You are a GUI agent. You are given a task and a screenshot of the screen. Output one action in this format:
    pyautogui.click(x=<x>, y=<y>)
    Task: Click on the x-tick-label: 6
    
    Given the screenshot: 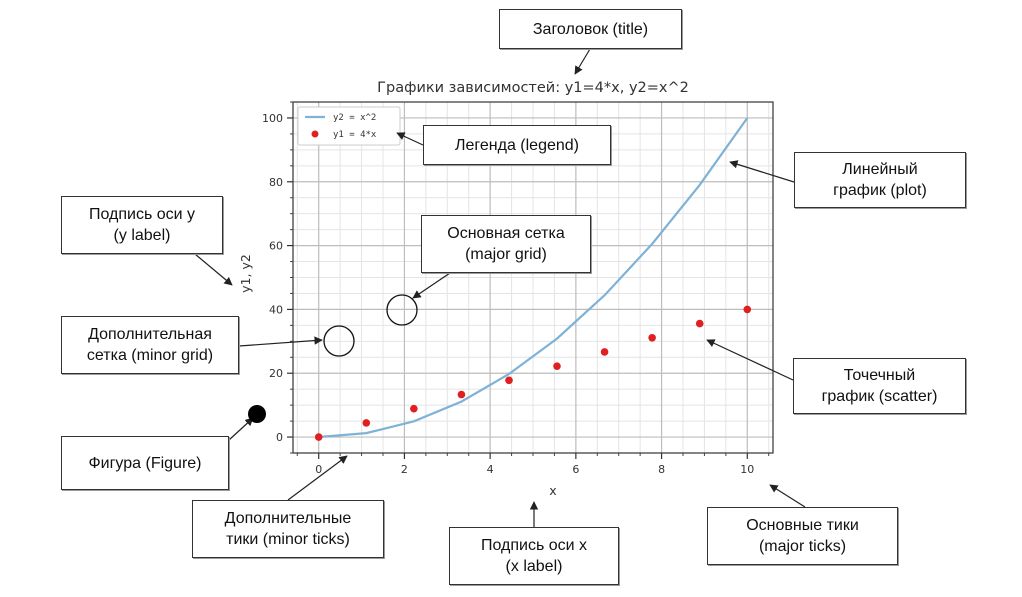 What is the action you would take?
    pyautogui.click(x=575, y=469)
    